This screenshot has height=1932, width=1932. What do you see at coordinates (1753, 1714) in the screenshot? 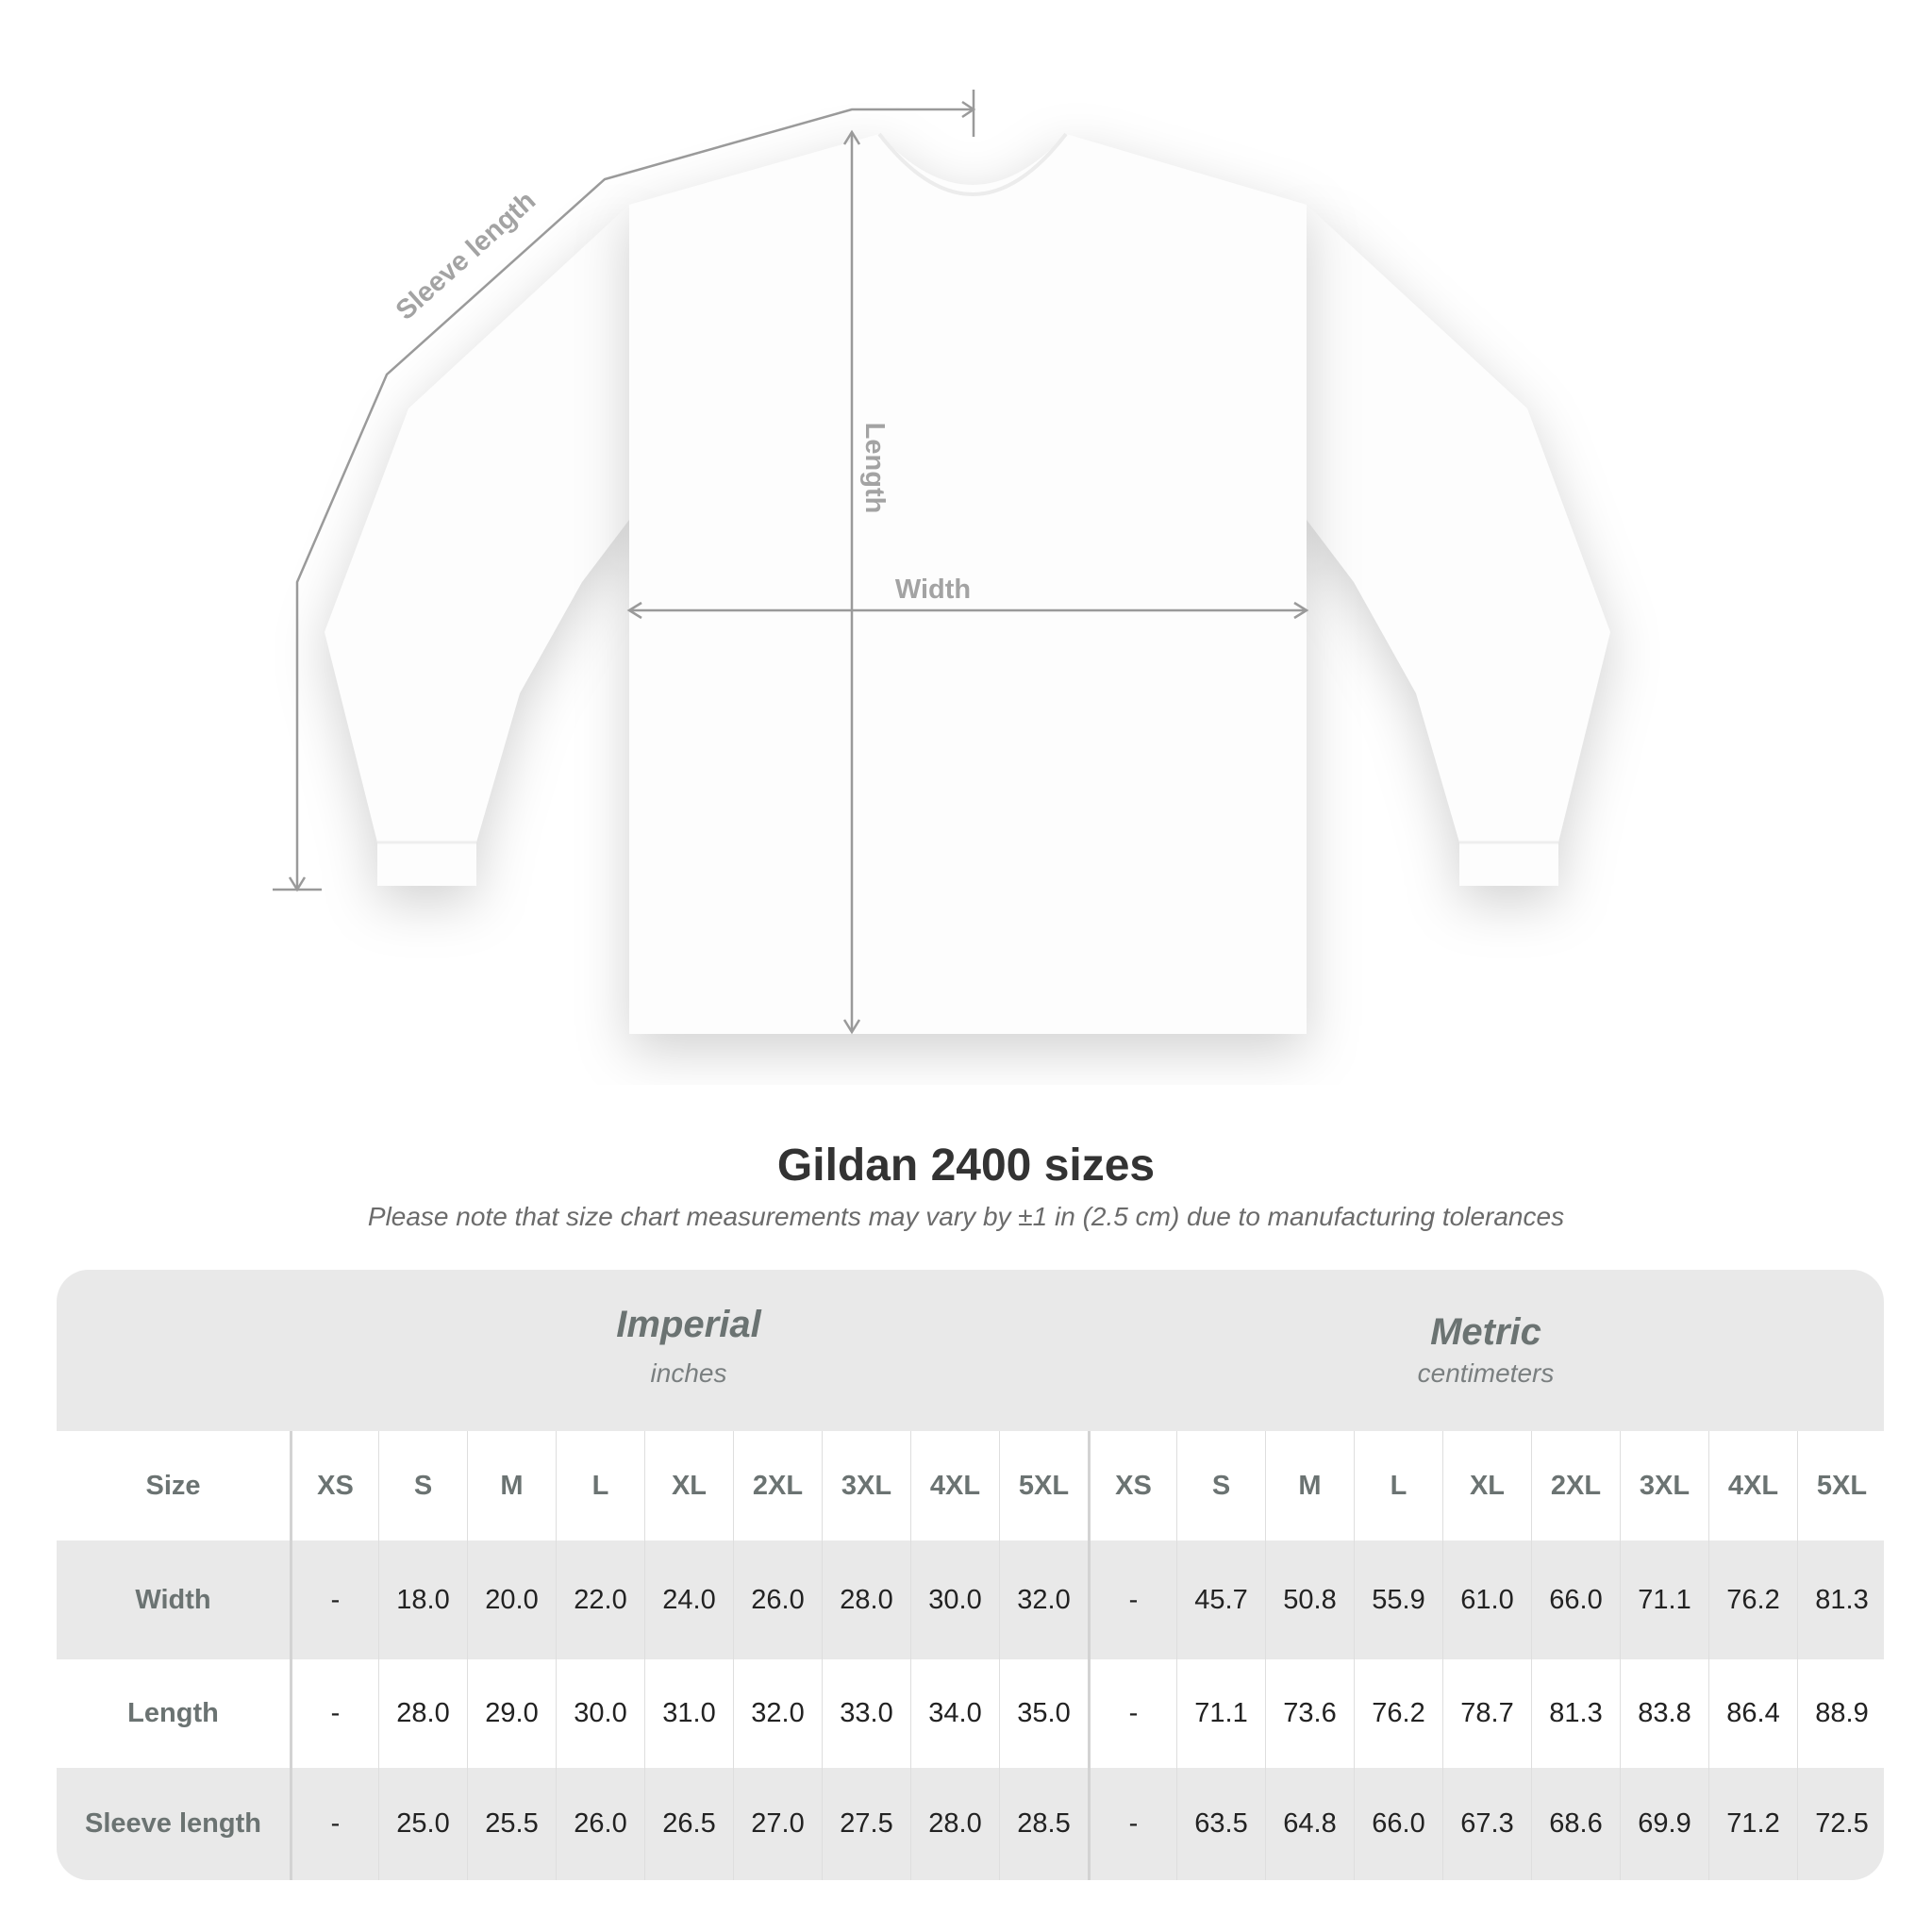
I see `metric-value: 86.4` at bounding box center [1753, 1714].